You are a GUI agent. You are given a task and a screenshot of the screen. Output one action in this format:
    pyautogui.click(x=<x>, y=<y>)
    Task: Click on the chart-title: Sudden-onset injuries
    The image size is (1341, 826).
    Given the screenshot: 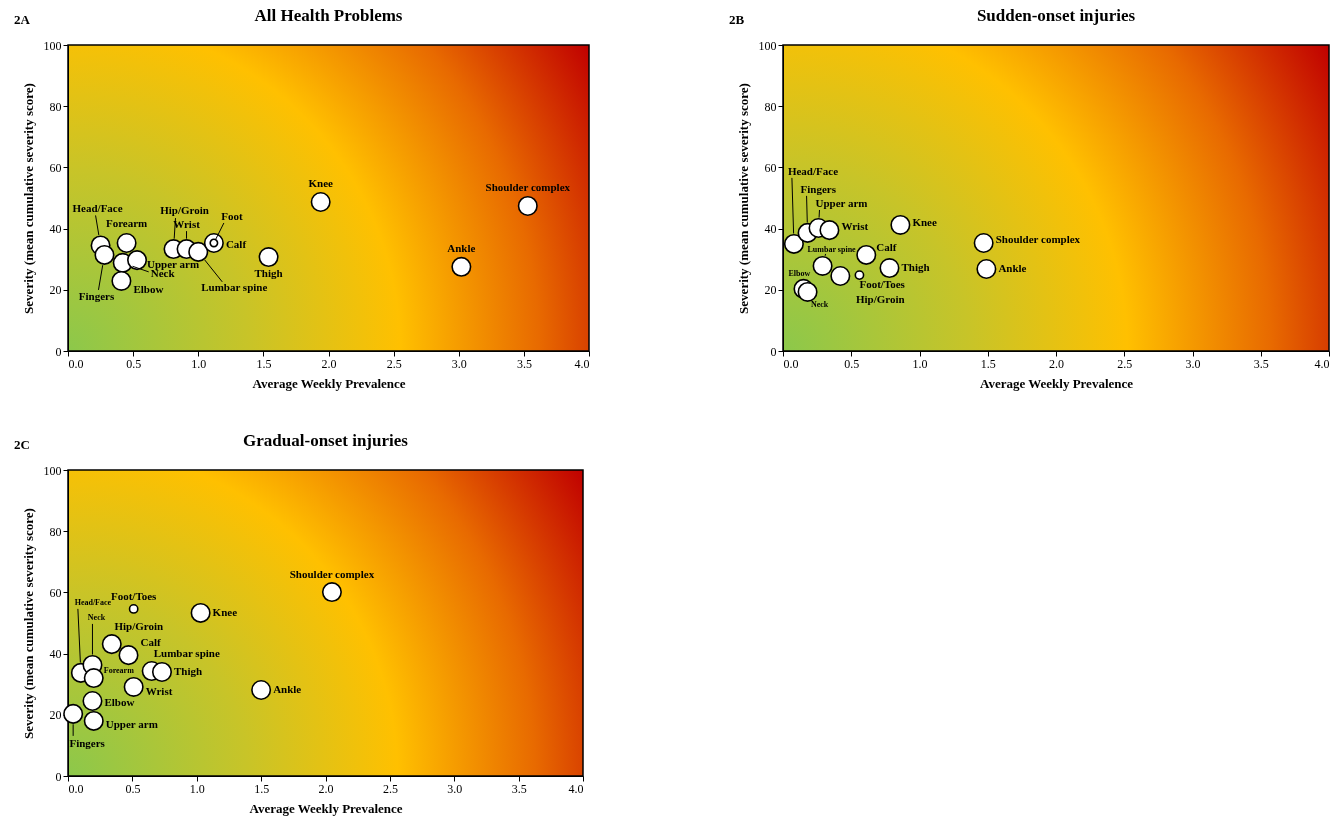 What is the action you would take?
    pyautogui.click(x=1056, y=15)
    